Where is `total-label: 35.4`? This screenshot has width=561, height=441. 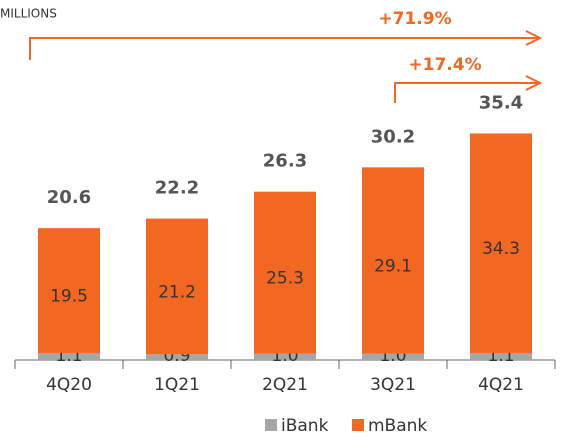 total-label: 35.4 is located at coordinates (501, 102).